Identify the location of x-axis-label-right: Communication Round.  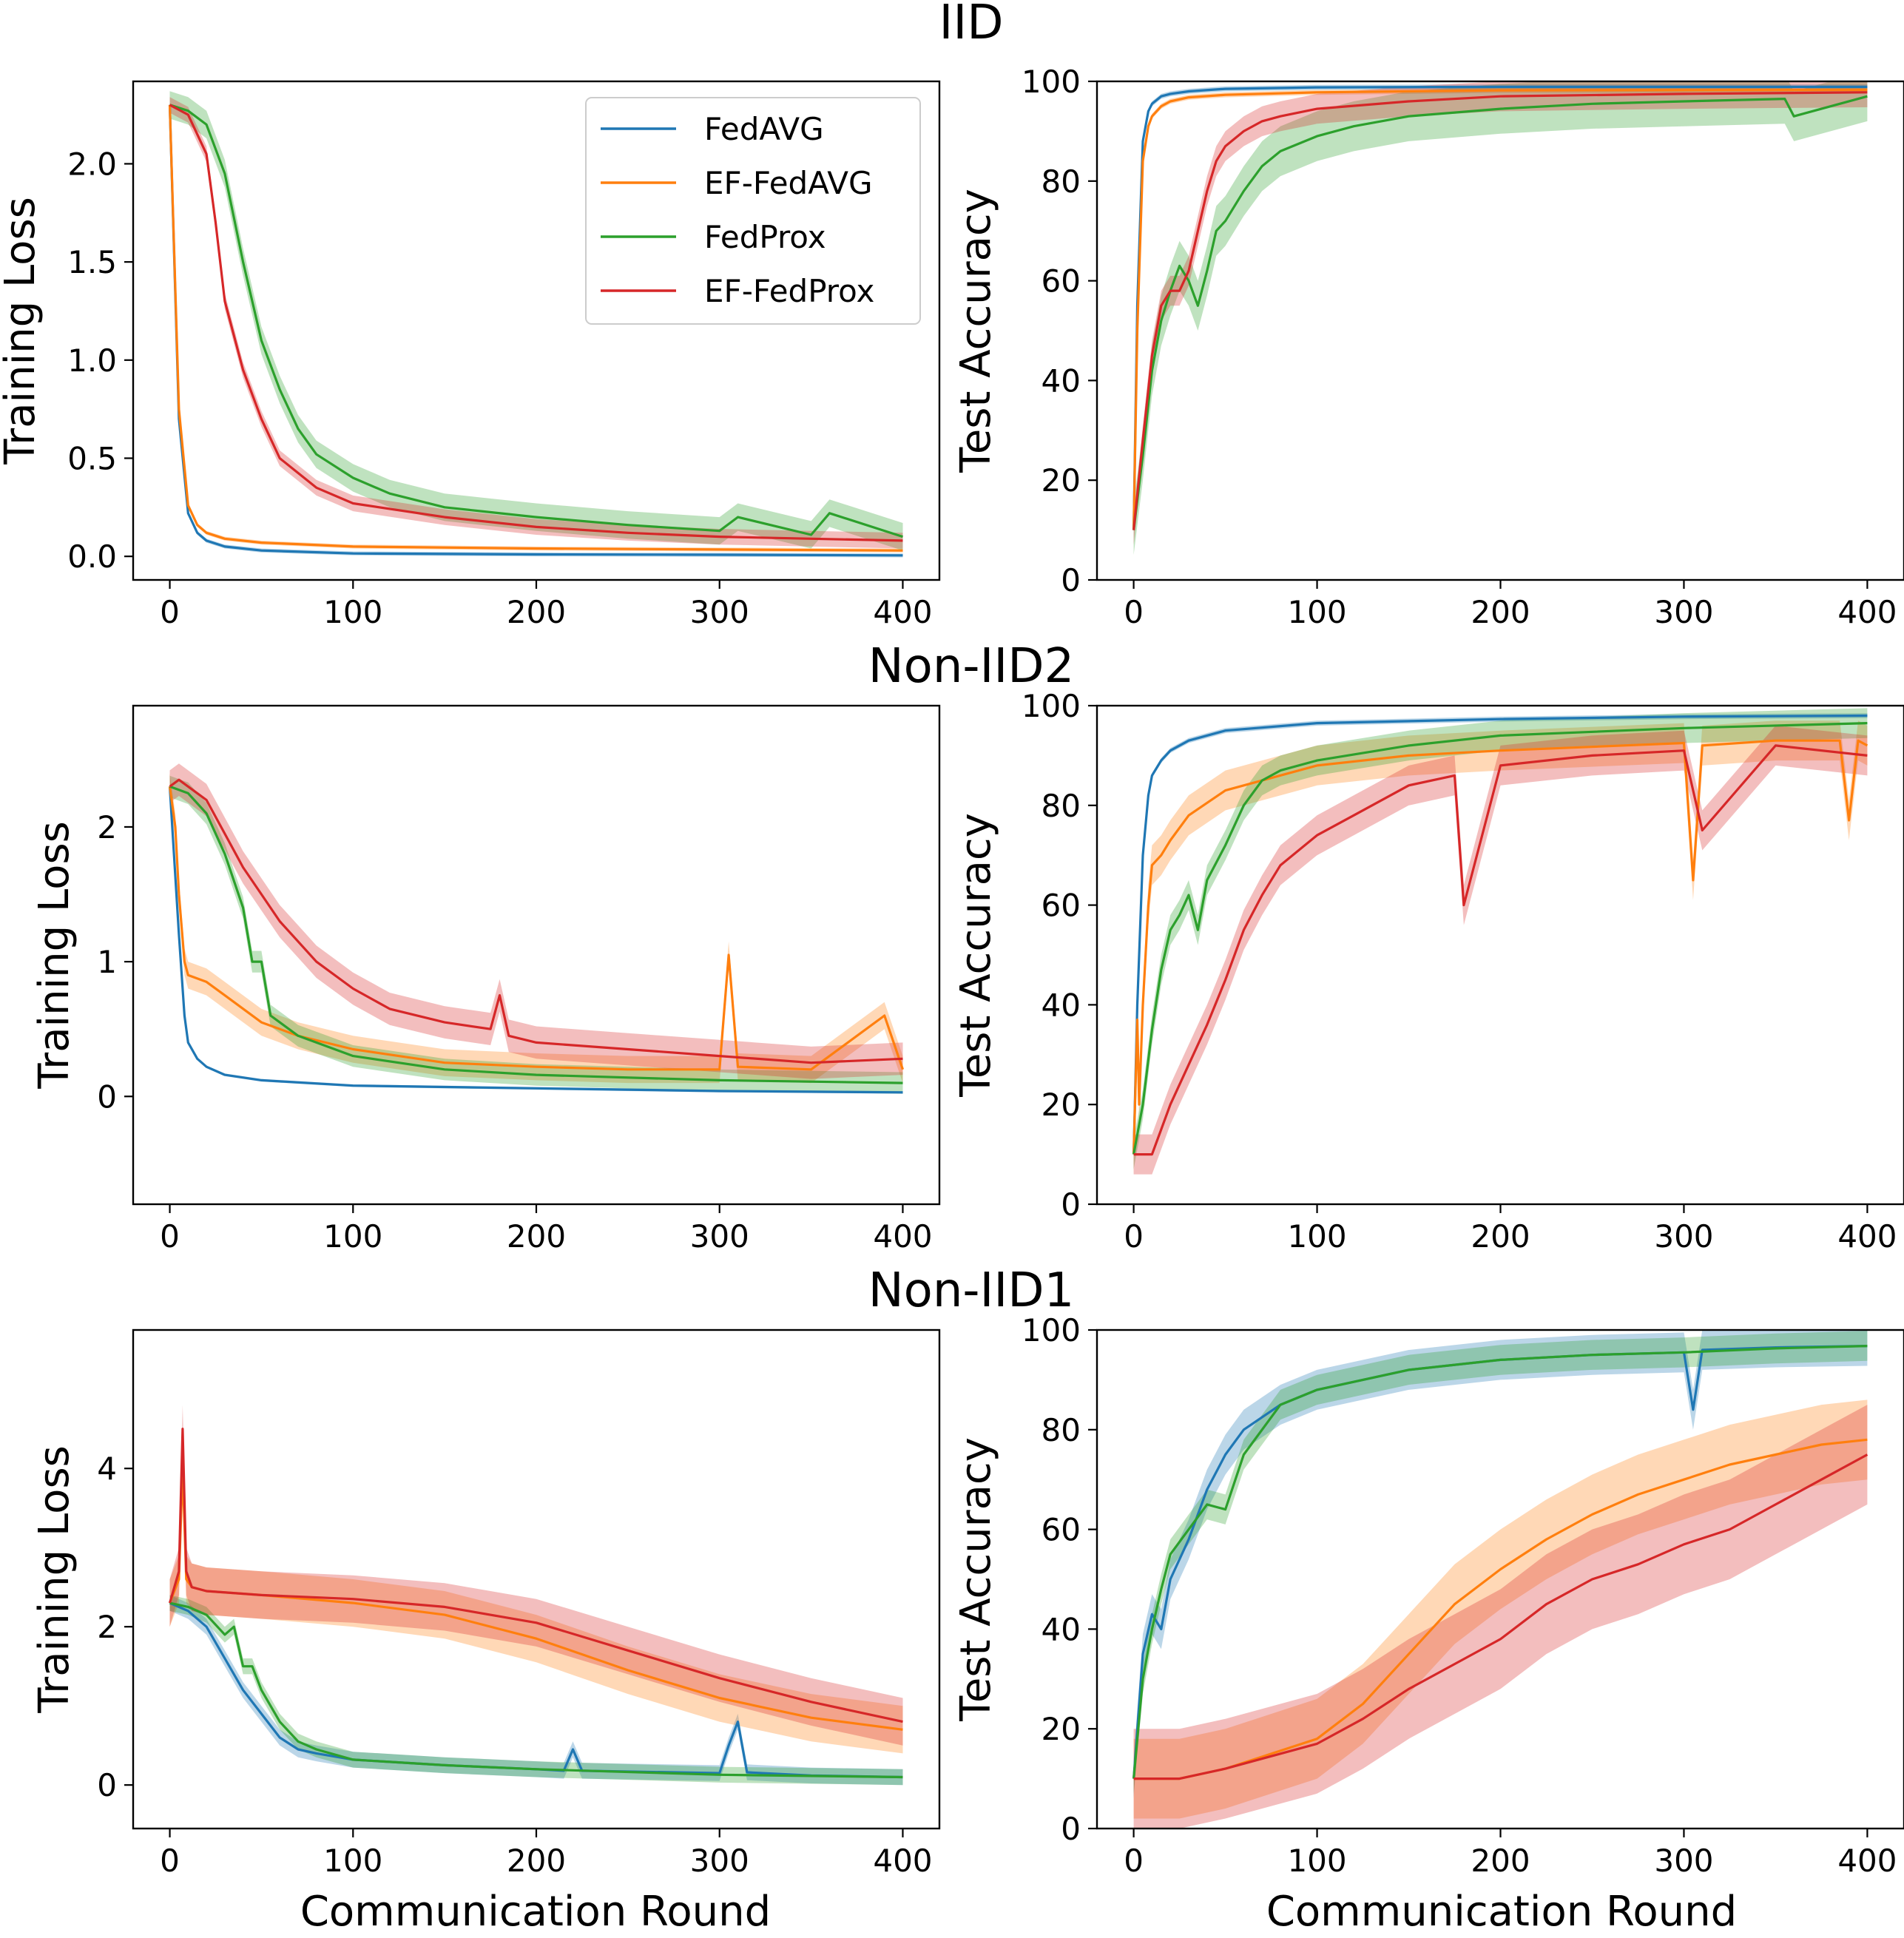
(1501, 1912).